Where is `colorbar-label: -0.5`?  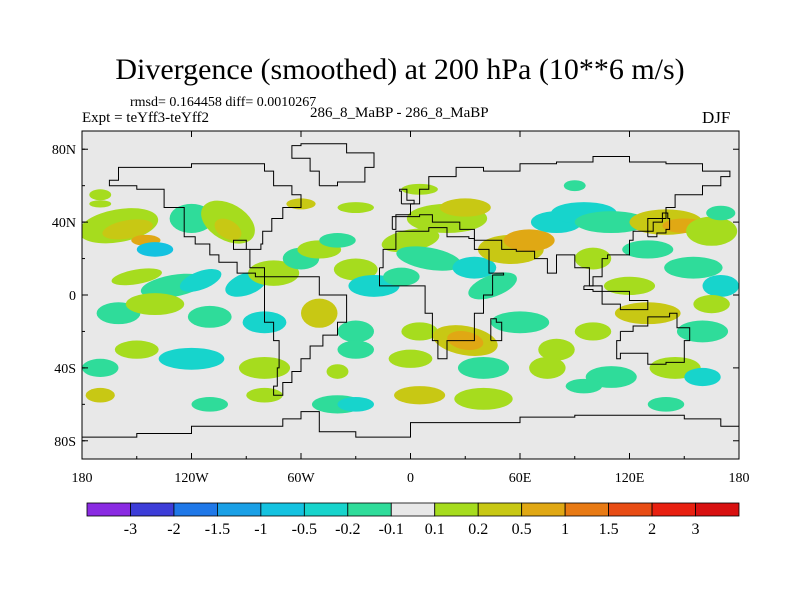 colorbar-label: -0.5 is located at coordinates (304, 529).